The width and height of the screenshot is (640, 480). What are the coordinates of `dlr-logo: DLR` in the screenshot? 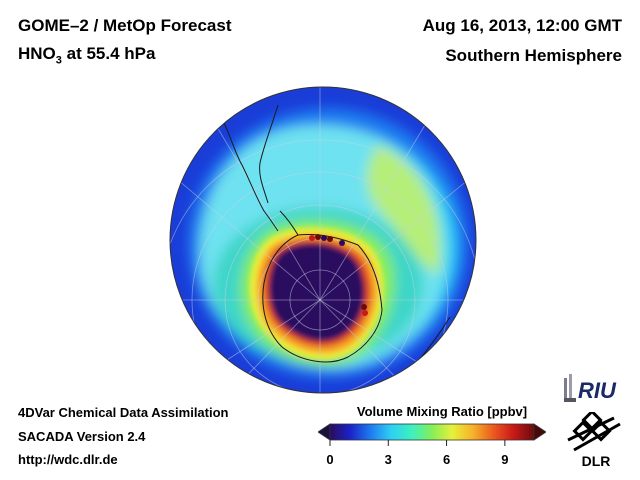 It's located at (594, 440).